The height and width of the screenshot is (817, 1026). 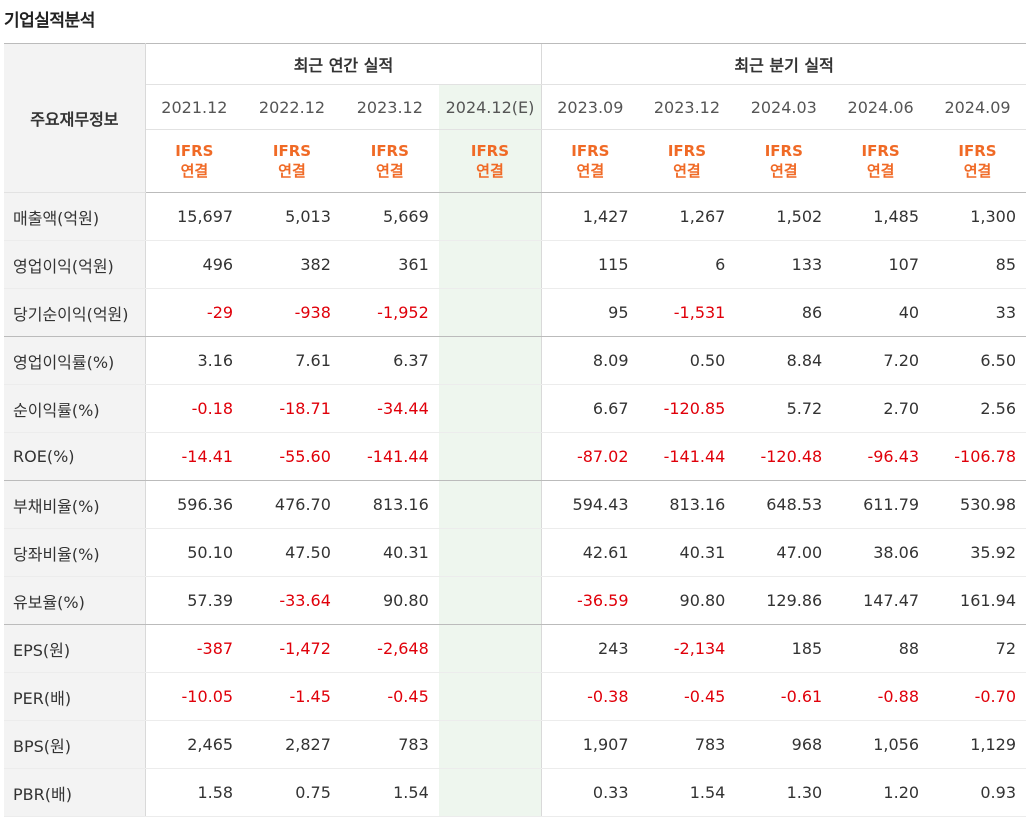 What do you see at coordinates (977, 696) in the screenshot?
I see `table-cell: -0.70` at bounding box center [977, 696].